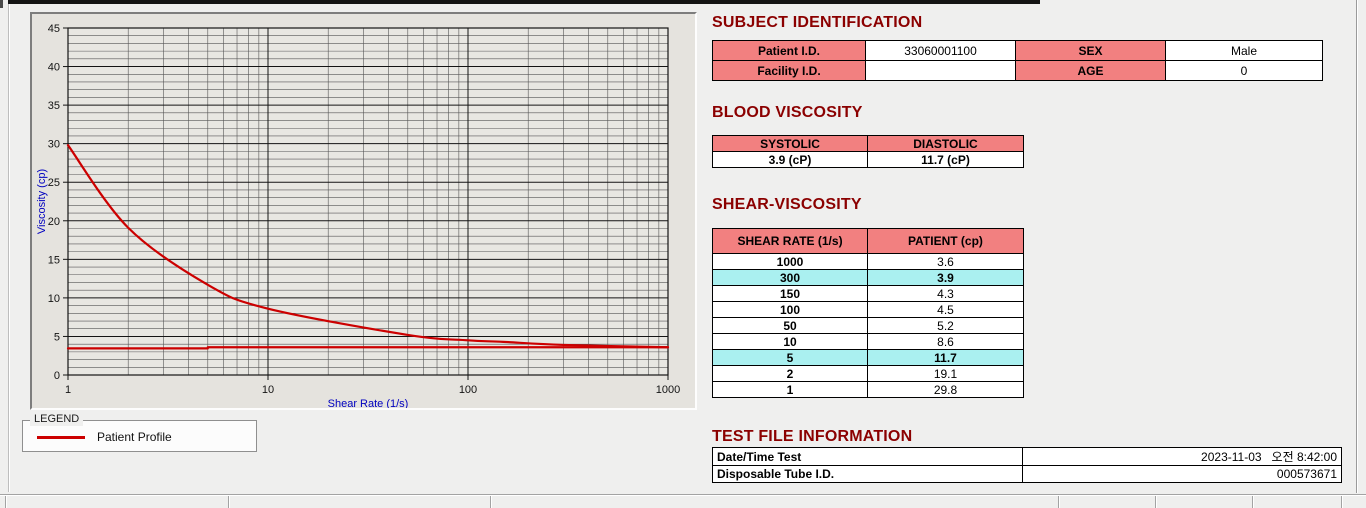 This screenshot has width=1366, height=508. What do you see at coordinates (54, 106) in the screenshot?
I see `svg-text: 35` at bounding box center [54, 106].